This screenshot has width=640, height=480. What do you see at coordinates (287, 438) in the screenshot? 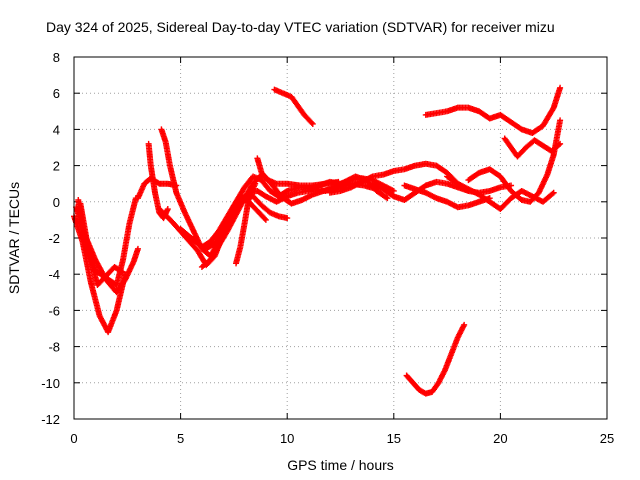
I see `x-tick-label: 10` at bounding box center [287, 438].